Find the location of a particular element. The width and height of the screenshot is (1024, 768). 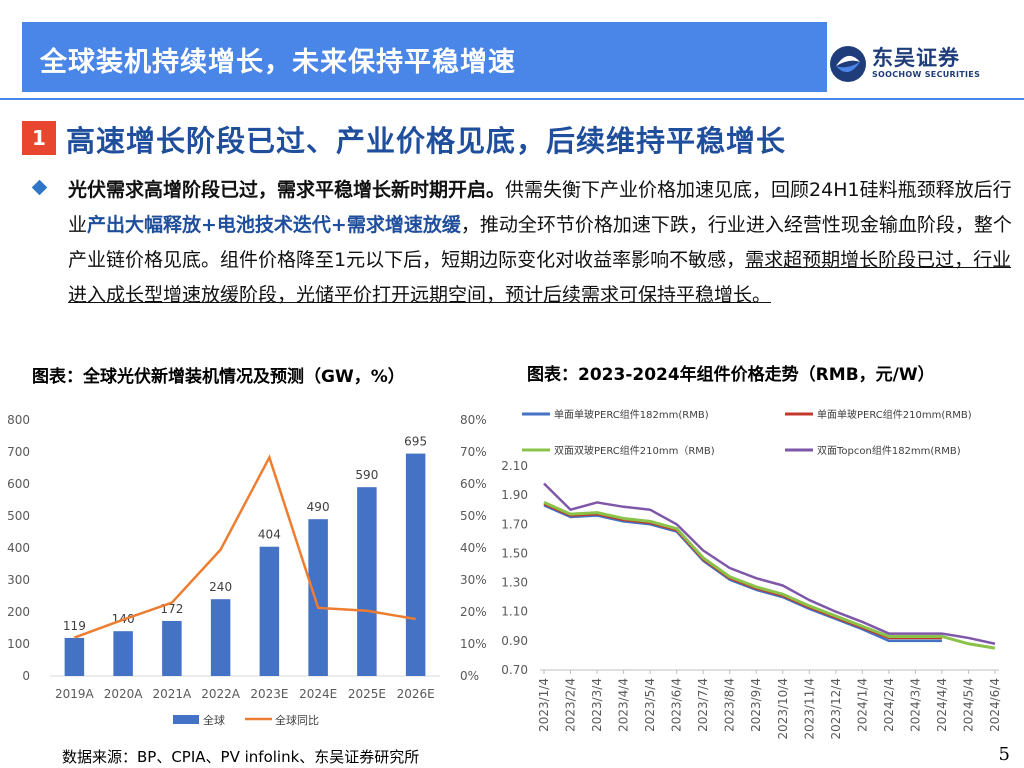

y-right-tick: 30% is located at coordinates (473, 580).